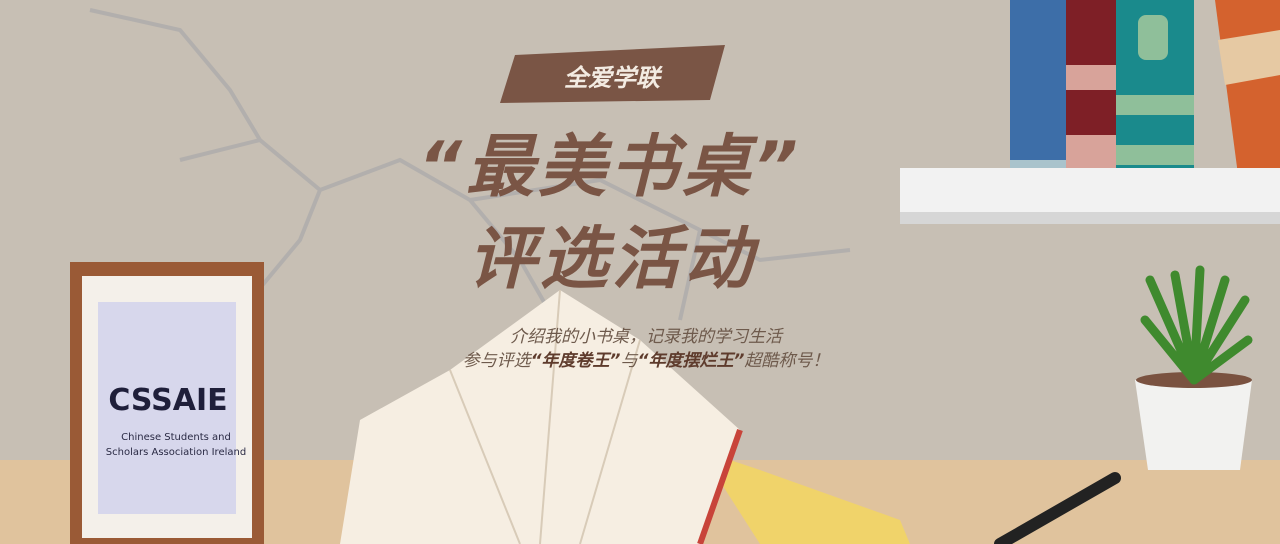  I want to click on title: 评选活动, so click(614, 259).